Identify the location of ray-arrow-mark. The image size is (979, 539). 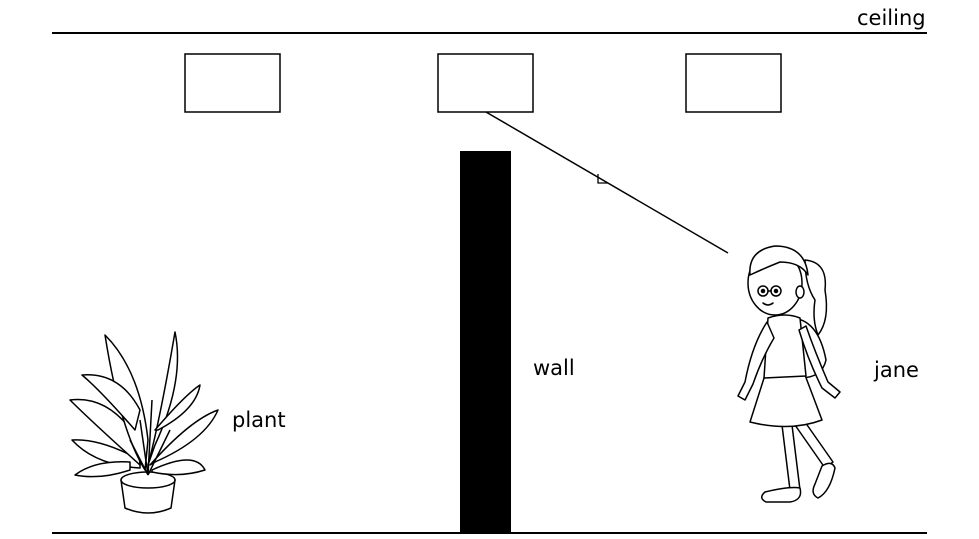
(602, 179).